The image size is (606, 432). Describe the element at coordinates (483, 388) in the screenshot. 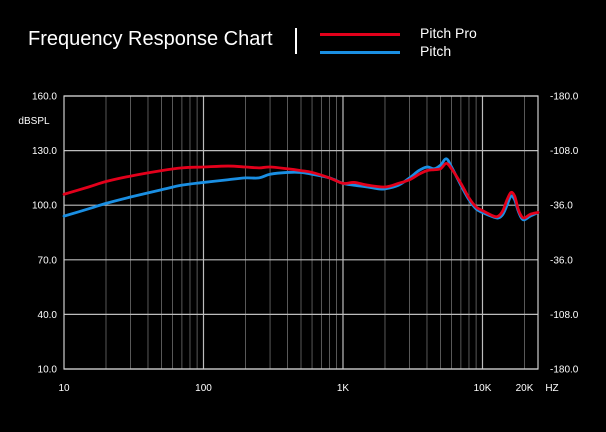

I see `x-tick-label: 10K` at that location.